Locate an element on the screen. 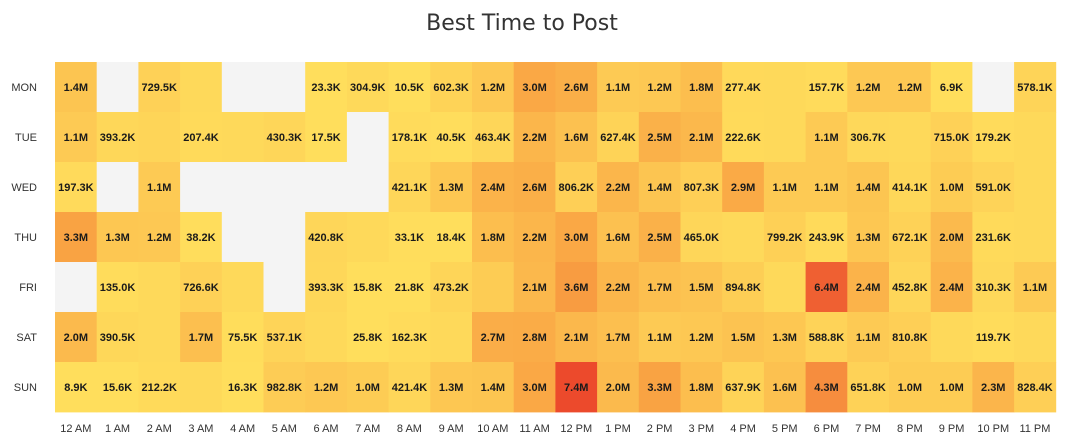 This screenshot has height=447, width=1080. column-label-7-pm: 7 PM is located at coordinates (868, 429).